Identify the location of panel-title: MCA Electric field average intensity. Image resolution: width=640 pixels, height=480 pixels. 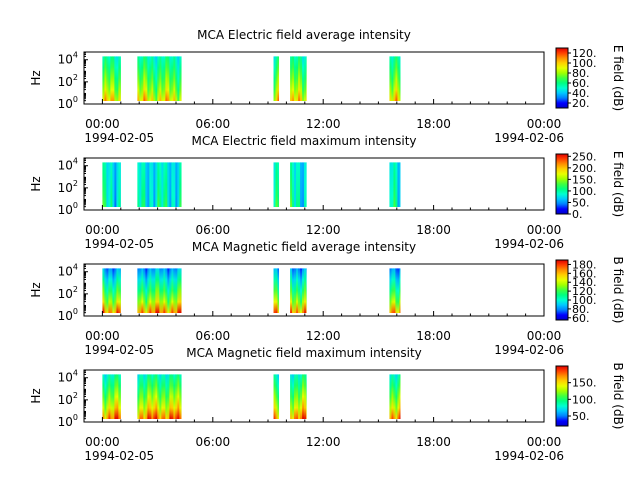
(304, 35).